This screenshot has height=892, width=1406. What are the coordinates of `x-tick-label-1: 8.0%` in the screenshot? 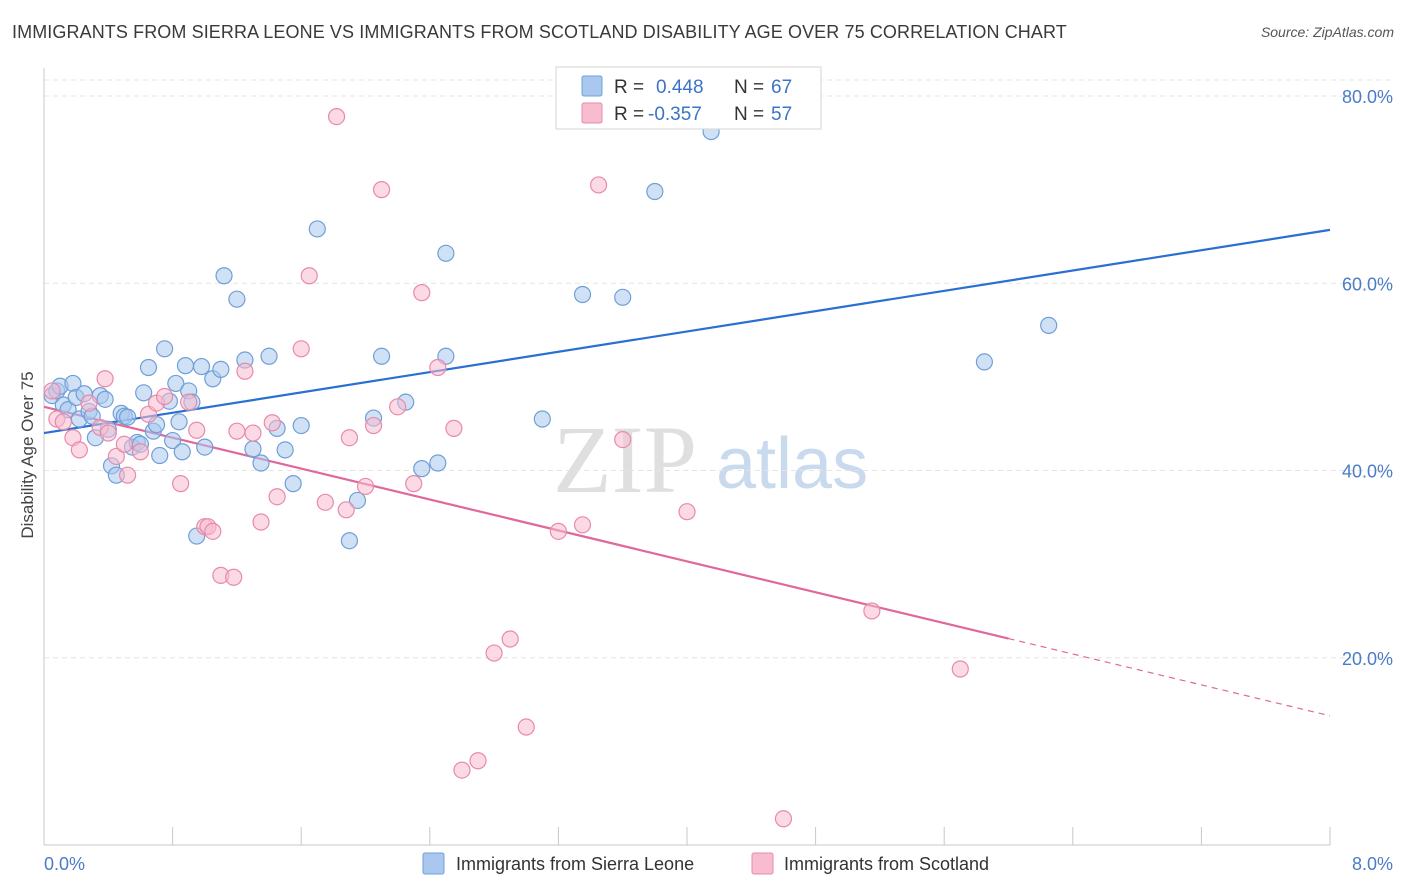 It's located at (1372, 864).